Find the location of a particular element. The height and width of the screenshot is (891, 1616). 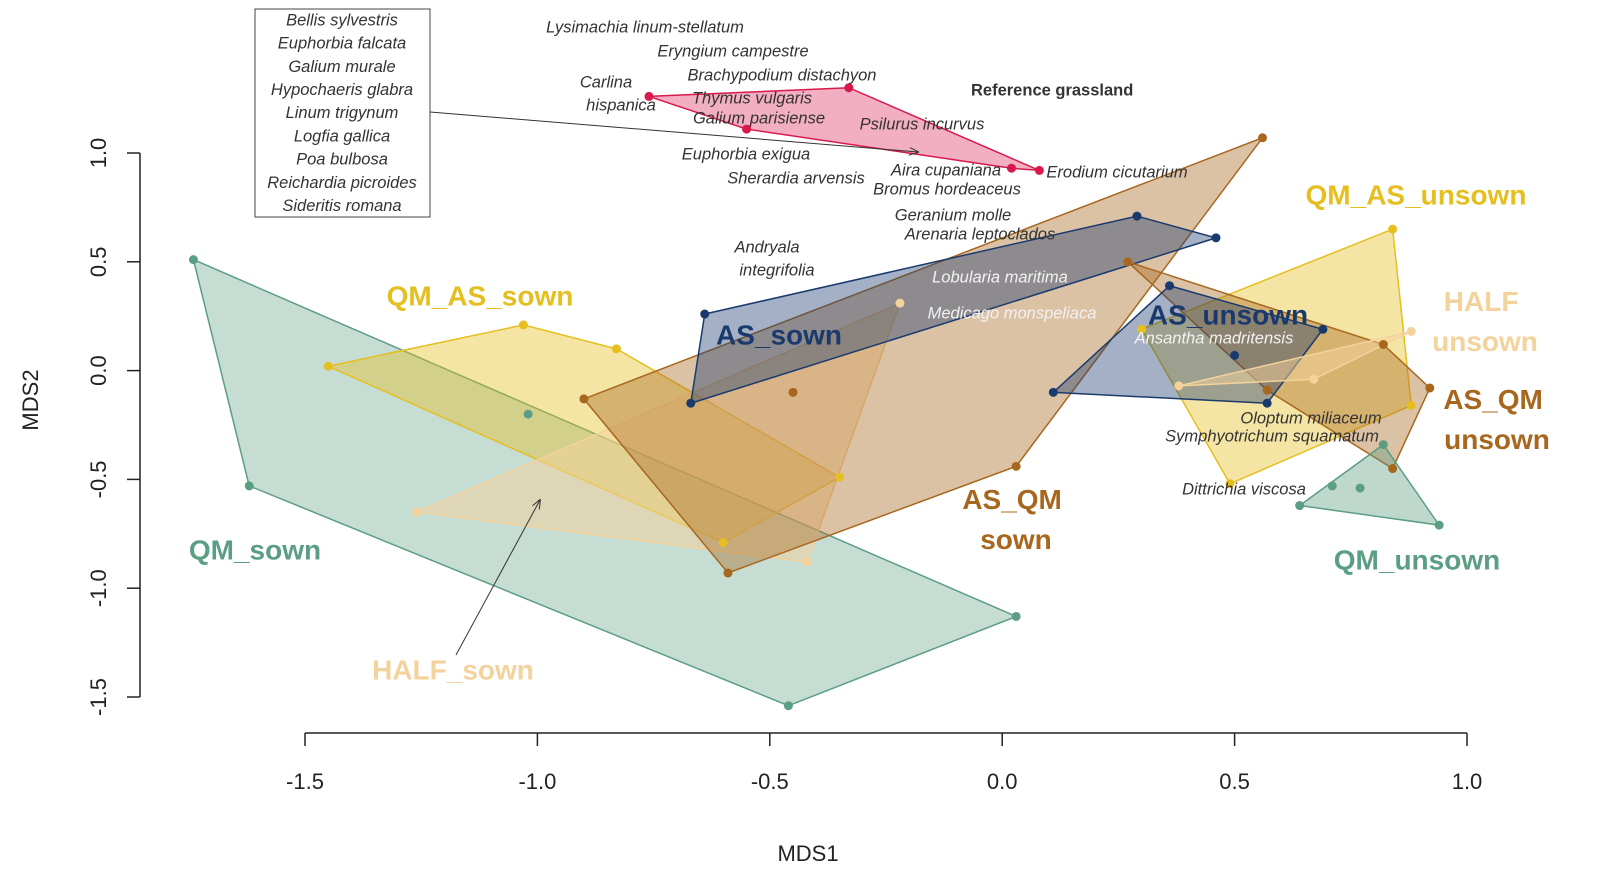

box-species-label: Poa bulbosa is located at coordinates (342, 160).